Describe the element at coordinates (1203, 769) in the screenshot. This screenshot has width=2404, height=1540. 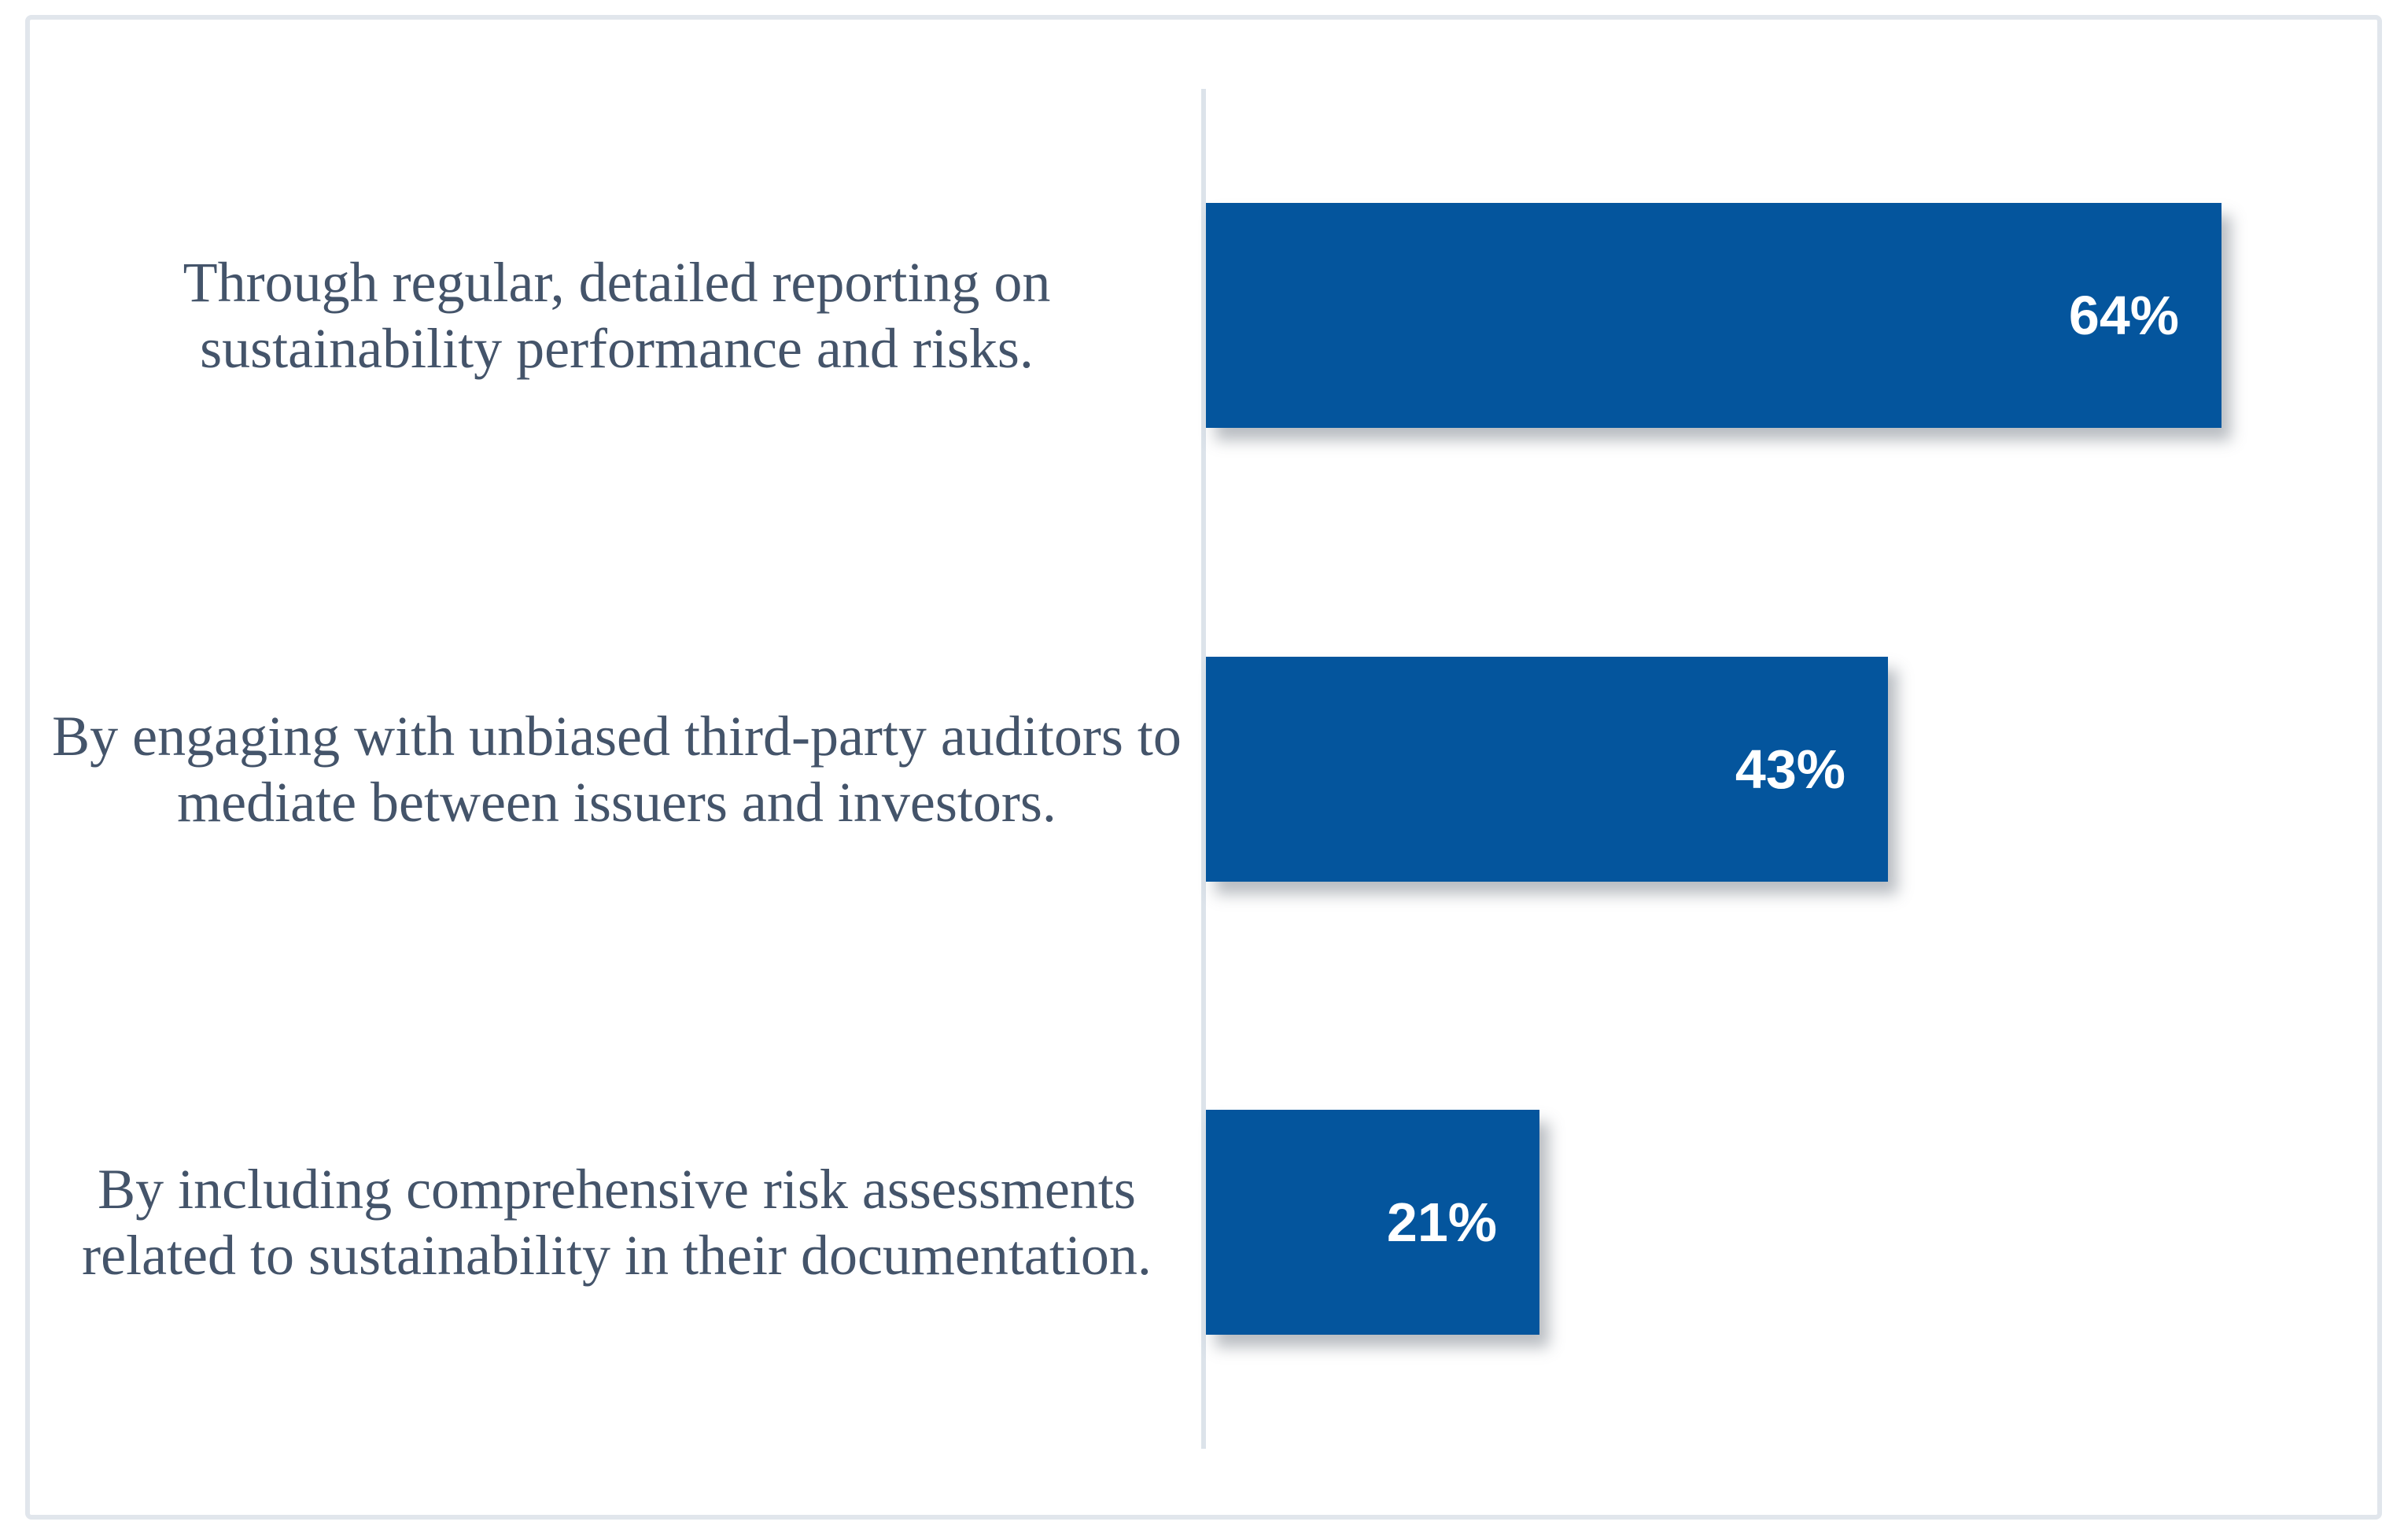
I see `y-axis-line` at that location.